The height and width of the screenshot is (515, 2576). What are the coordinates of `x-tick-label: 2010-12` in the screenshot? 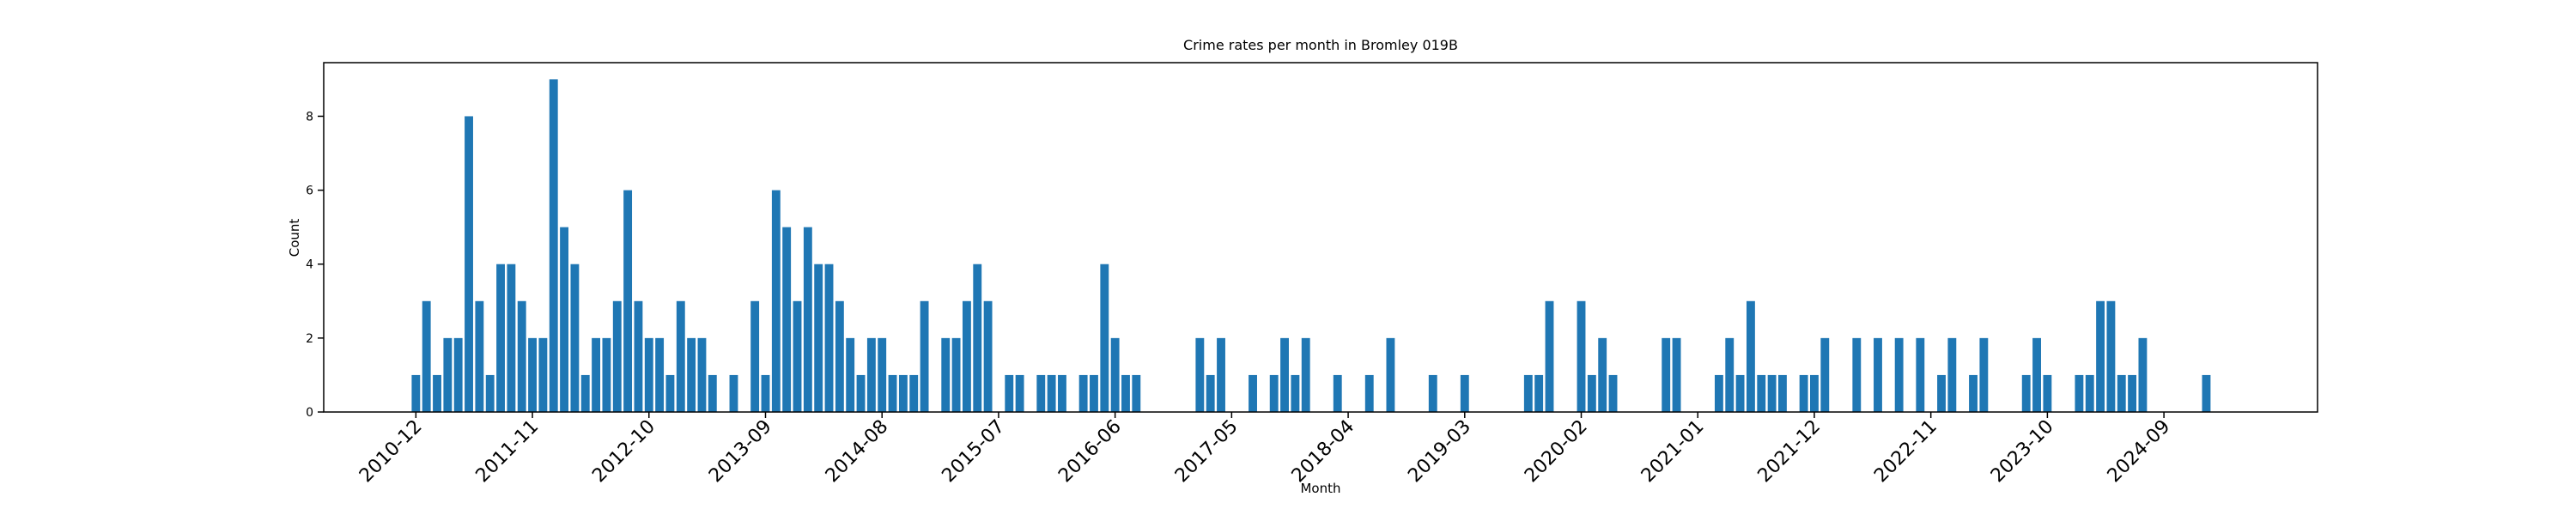 It's located at (391, 452).